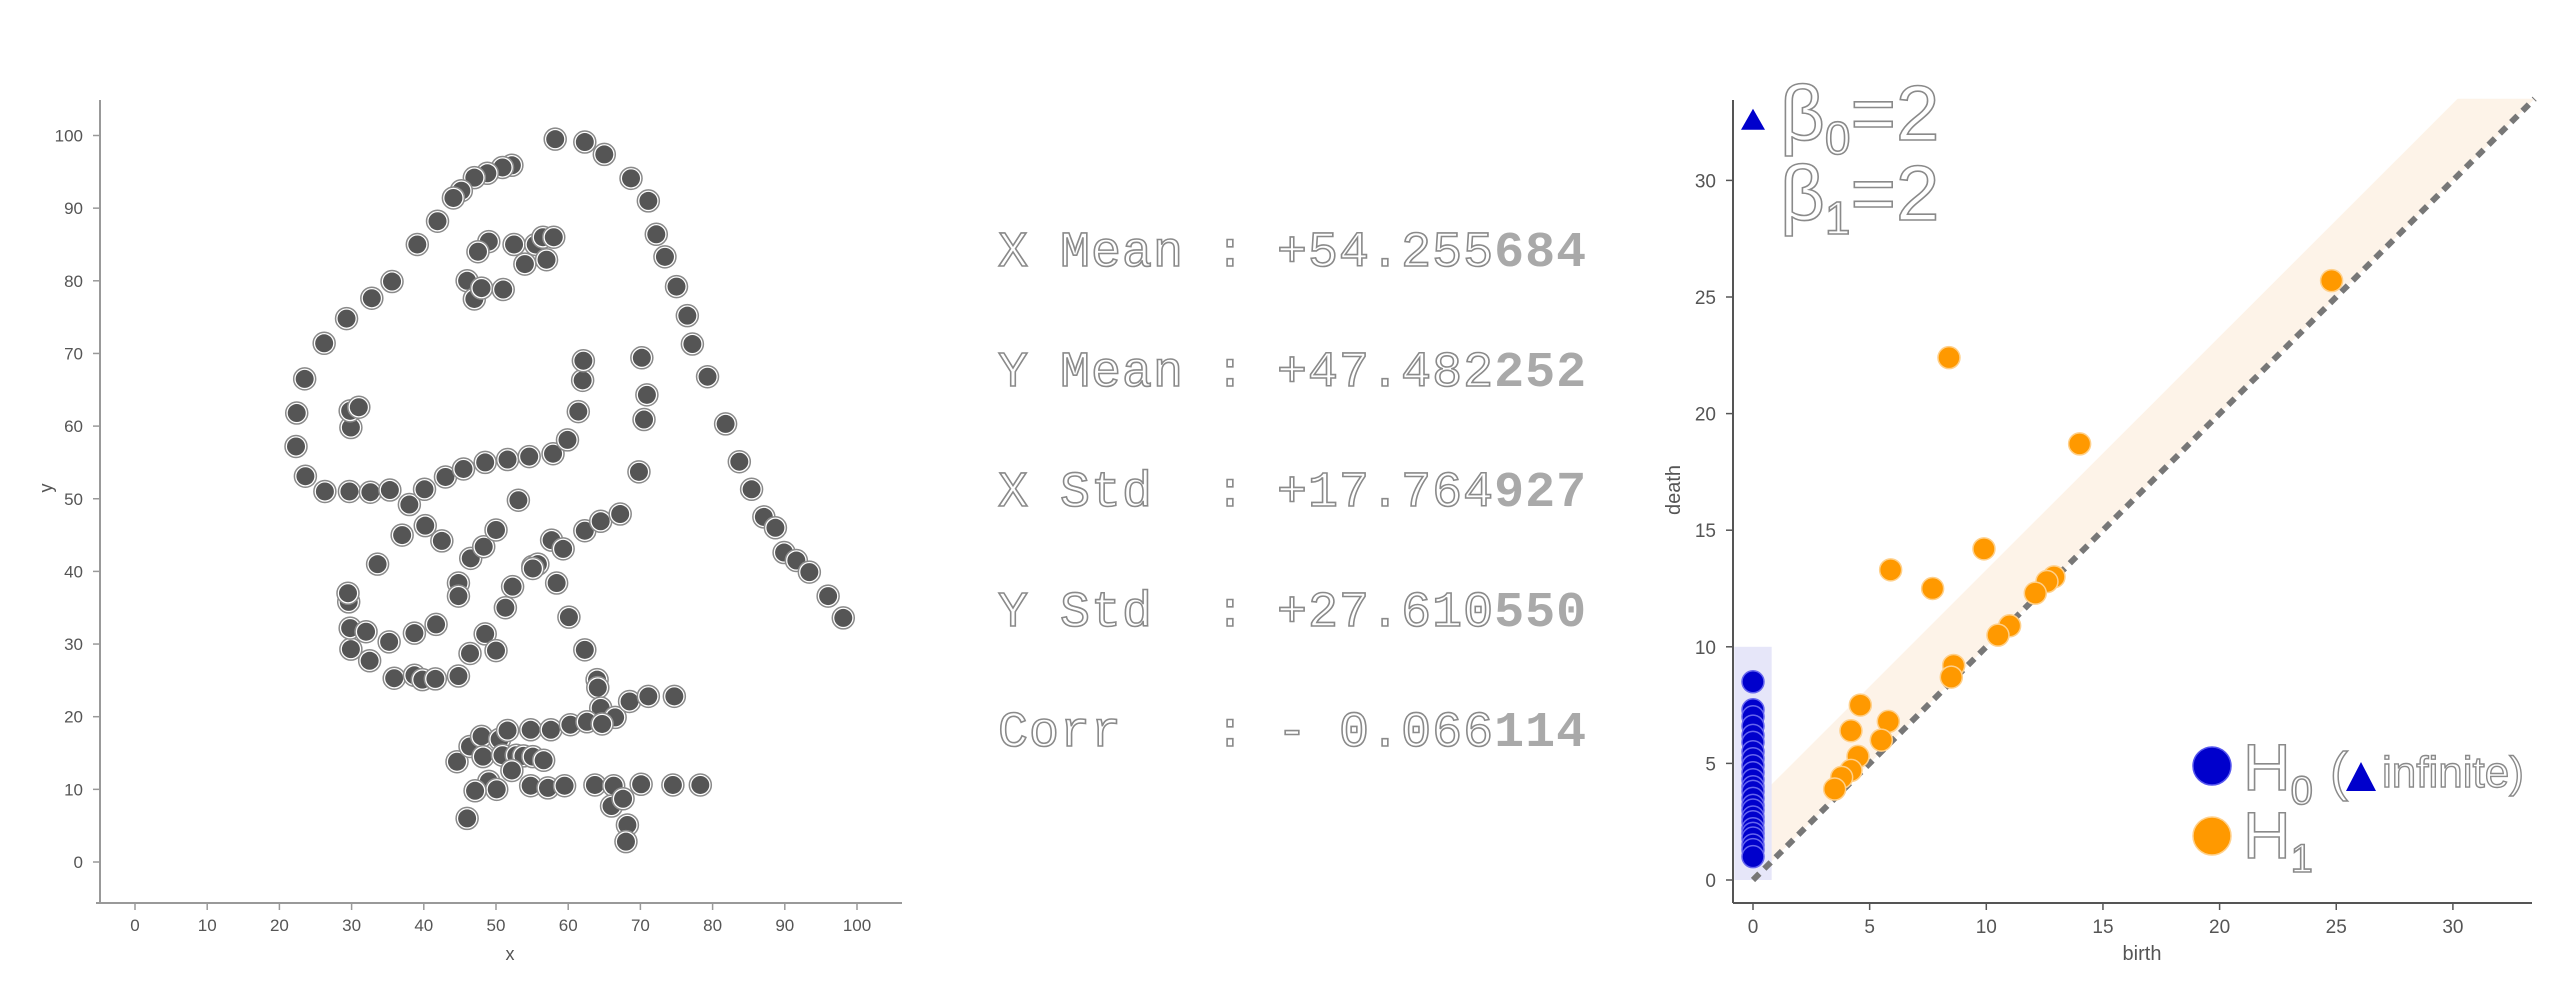 This screenshot has width=2557, height=1000. Describe the element at coordinates (207, 925) in the screenshot. I see `x-tick-label: 10` at that location.